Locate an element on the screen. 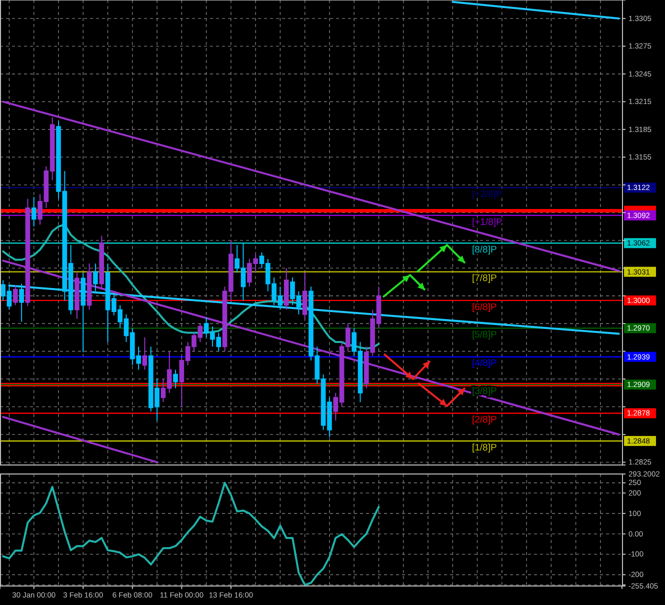 The height and width of the screenshot is (605, 665). ref-line-label: [+2/8]P is located at coordinates (487, 194).